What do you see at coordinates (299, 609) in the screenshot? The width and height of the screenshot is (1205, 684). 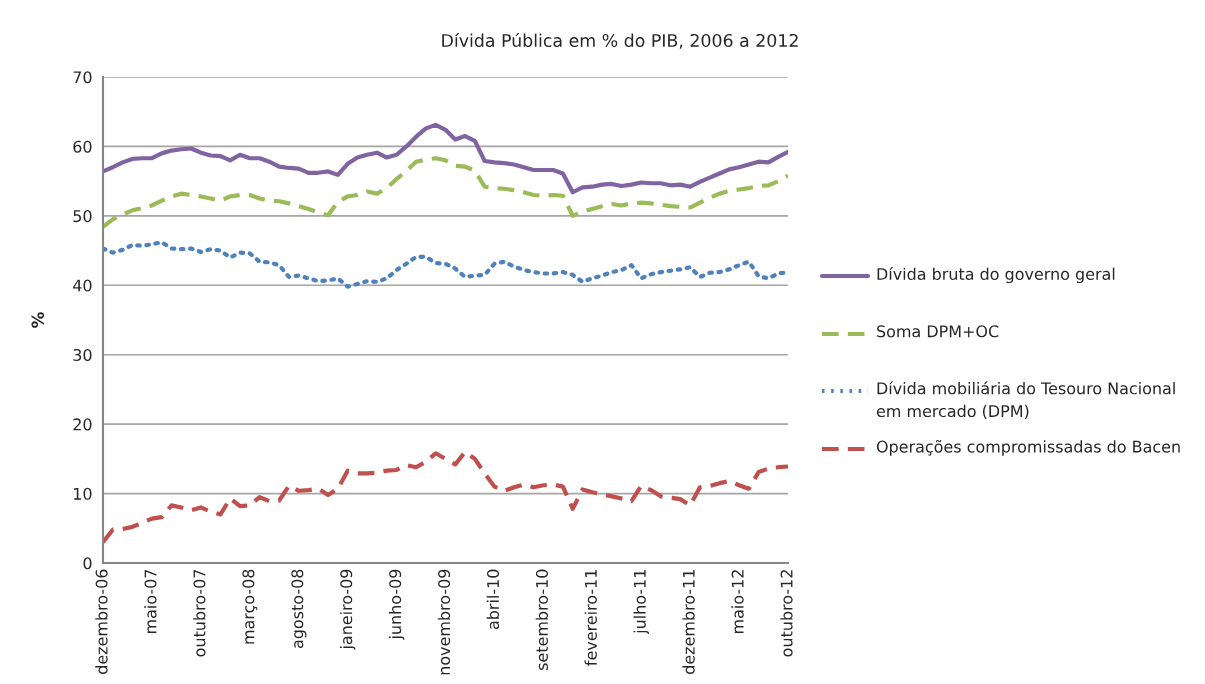 I see `x-tick-label: agosto-08` at bounding box center [299, 609].